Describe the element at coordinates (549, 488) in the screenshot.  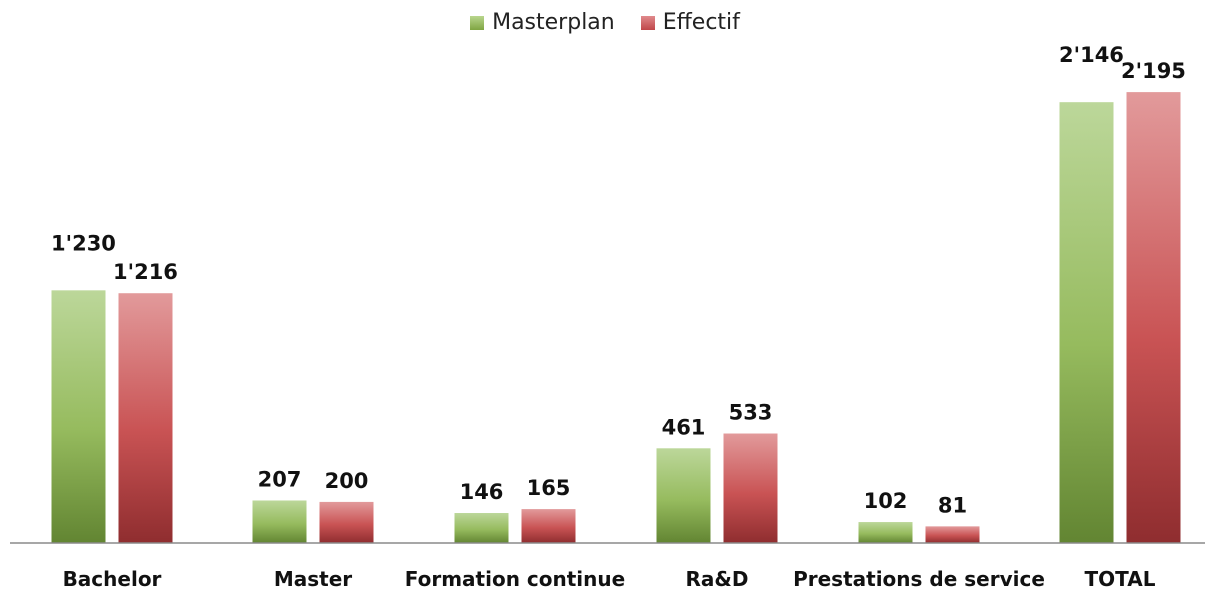
I see `value-label-effectif-2: 165` at that location.